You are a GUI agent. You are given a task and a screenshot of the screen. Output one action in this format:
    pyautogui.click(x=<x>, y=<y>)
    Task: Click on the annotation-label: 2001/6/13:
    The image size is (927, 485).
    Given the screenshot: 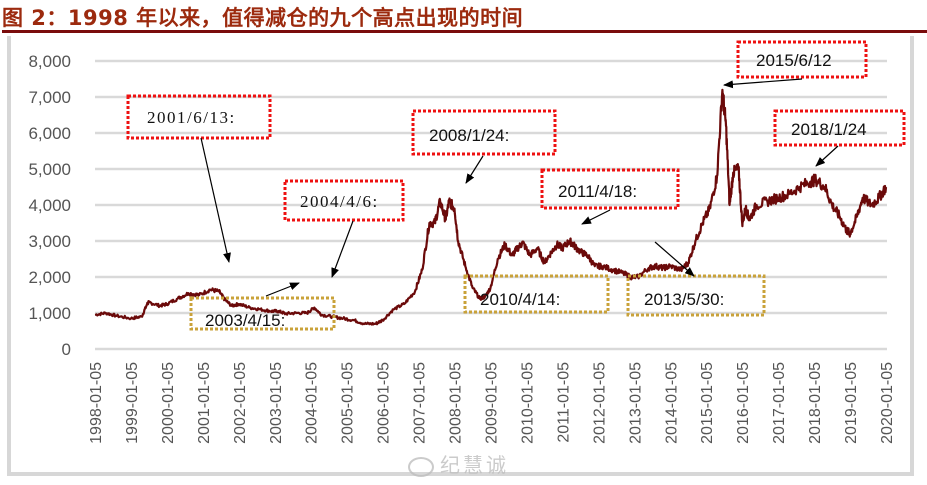 What is the action you would take?
    pyautogui.click(x=191, y=117)
    